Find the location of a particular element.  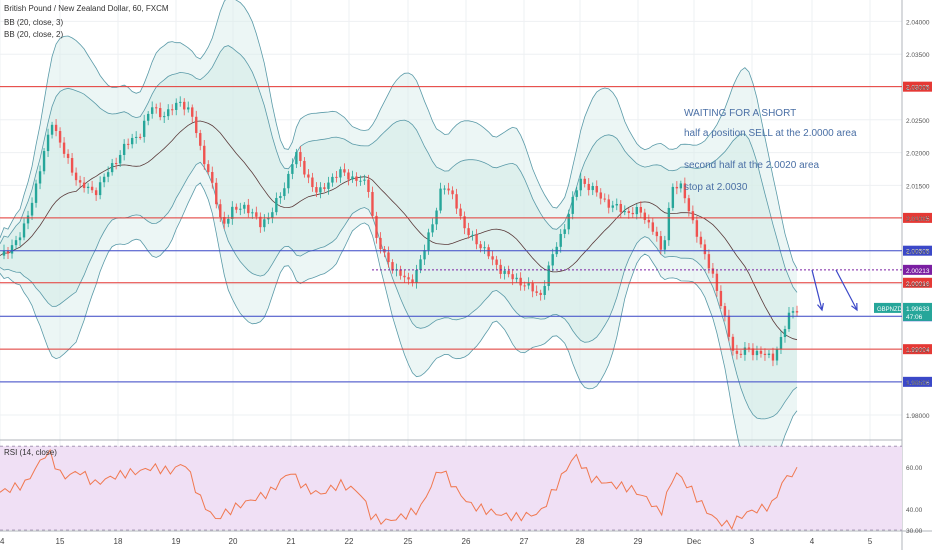

level-price-label: 2.00016 is located at coordinates (918, 284).